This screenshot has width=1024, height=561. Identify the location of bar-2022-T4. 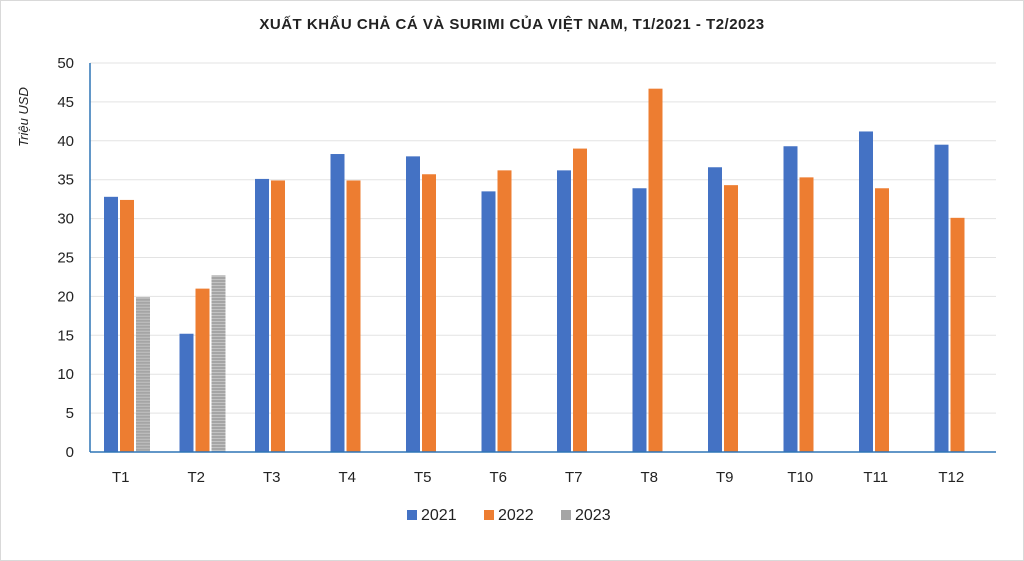
(353, 316).